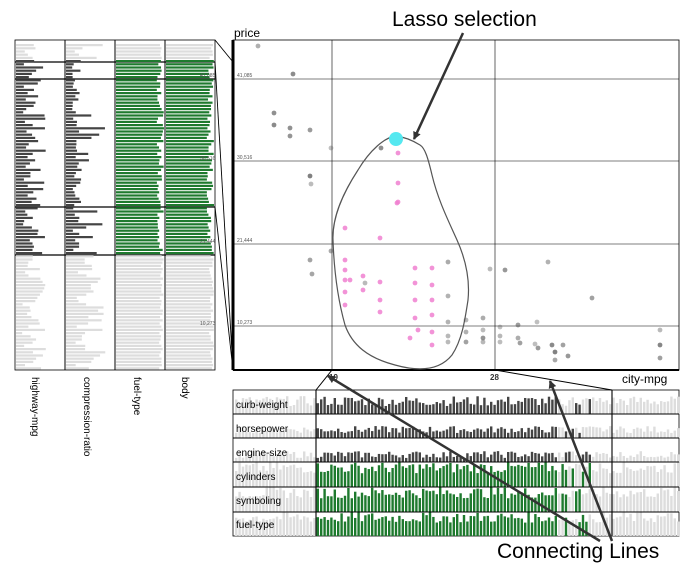 This screenshot has width=689, height=565. I want to click on brush-cursor, so click(396, 139).